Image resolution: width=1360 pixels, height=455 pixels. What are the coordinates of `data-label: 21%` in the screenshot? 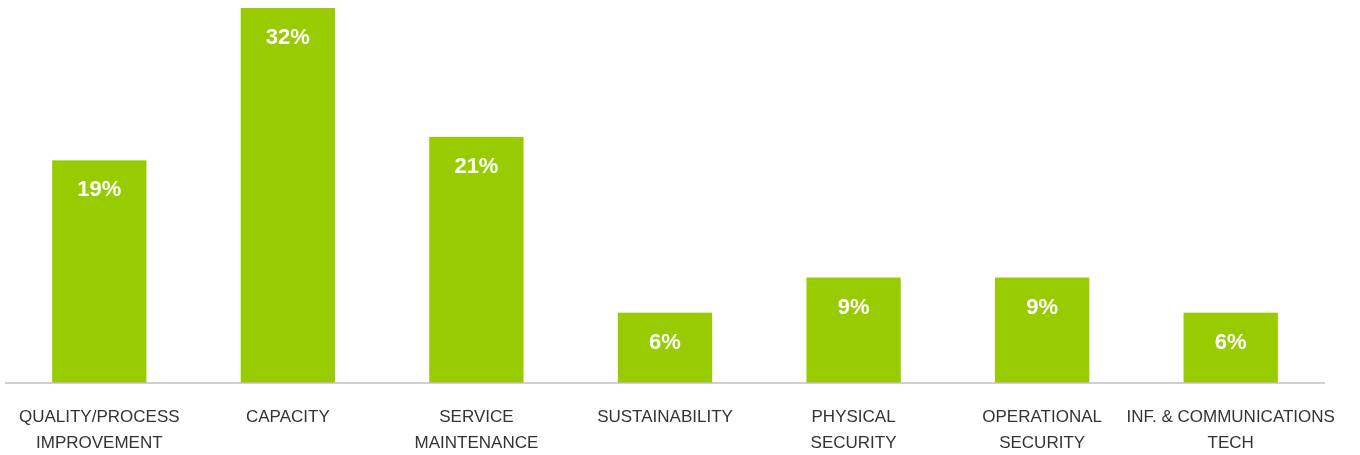 It's located at (476, 165).